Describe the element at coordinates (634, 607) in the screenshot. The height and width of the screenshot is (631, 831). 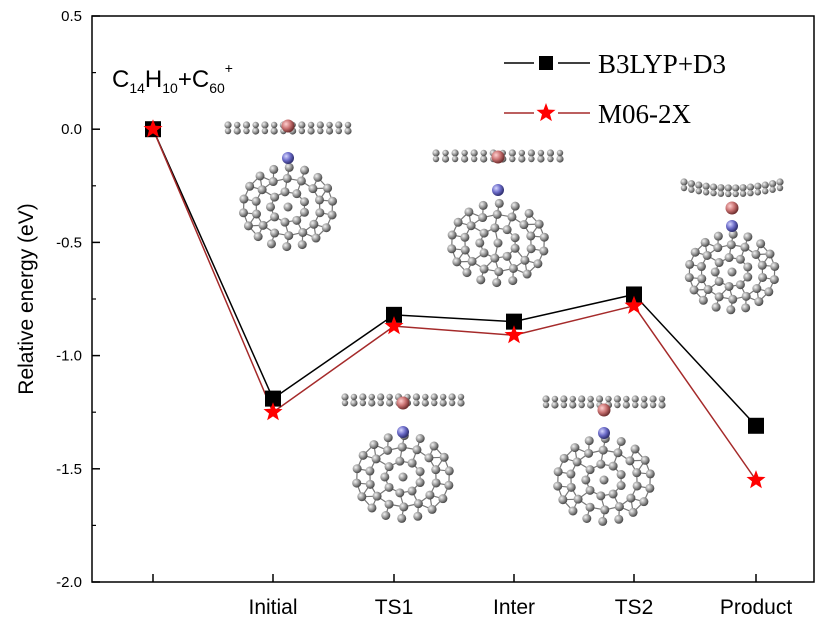
I see `x-tick-label: TS2` at that location.